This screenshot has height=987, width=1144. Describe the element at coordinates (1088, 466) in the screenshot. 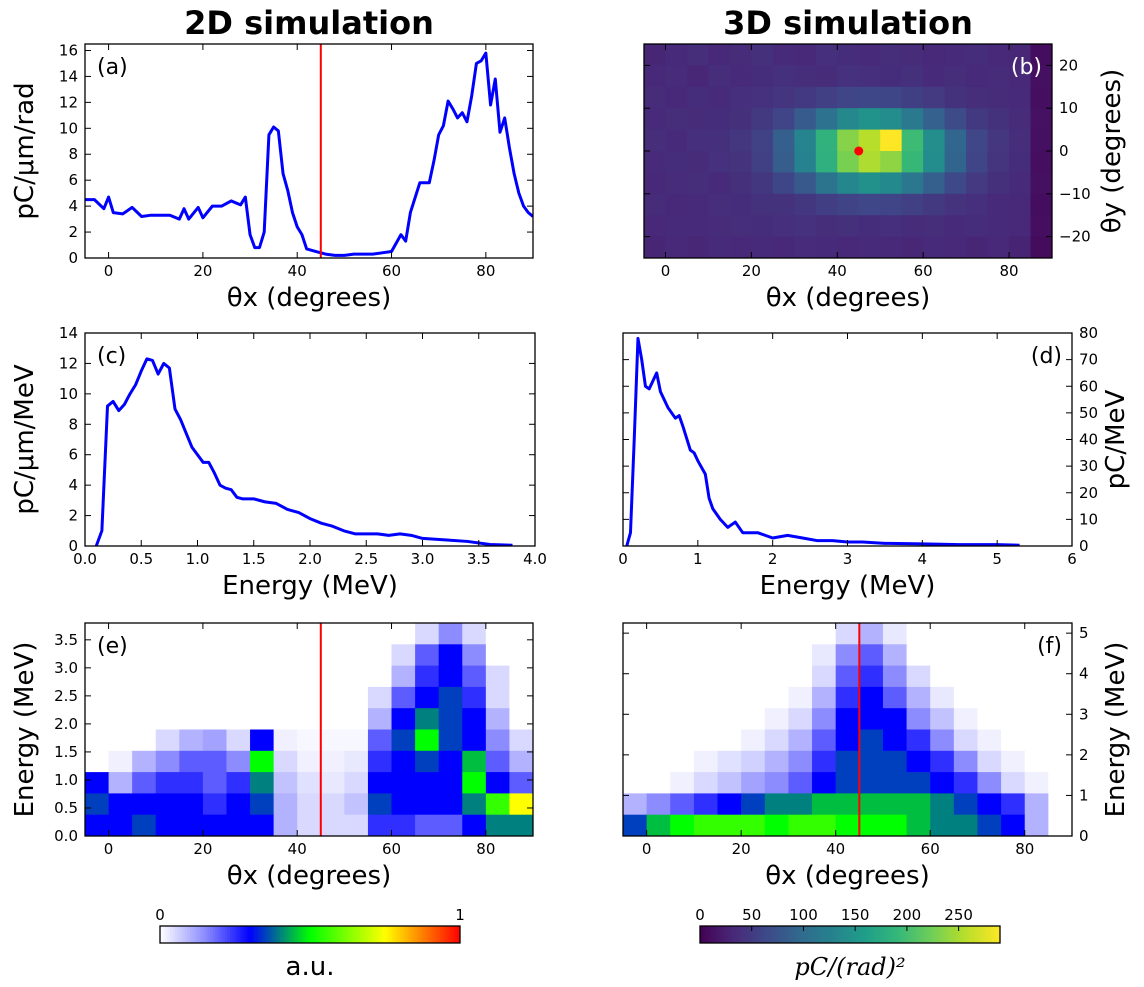

I see `y-tick-label: 30` at that location.